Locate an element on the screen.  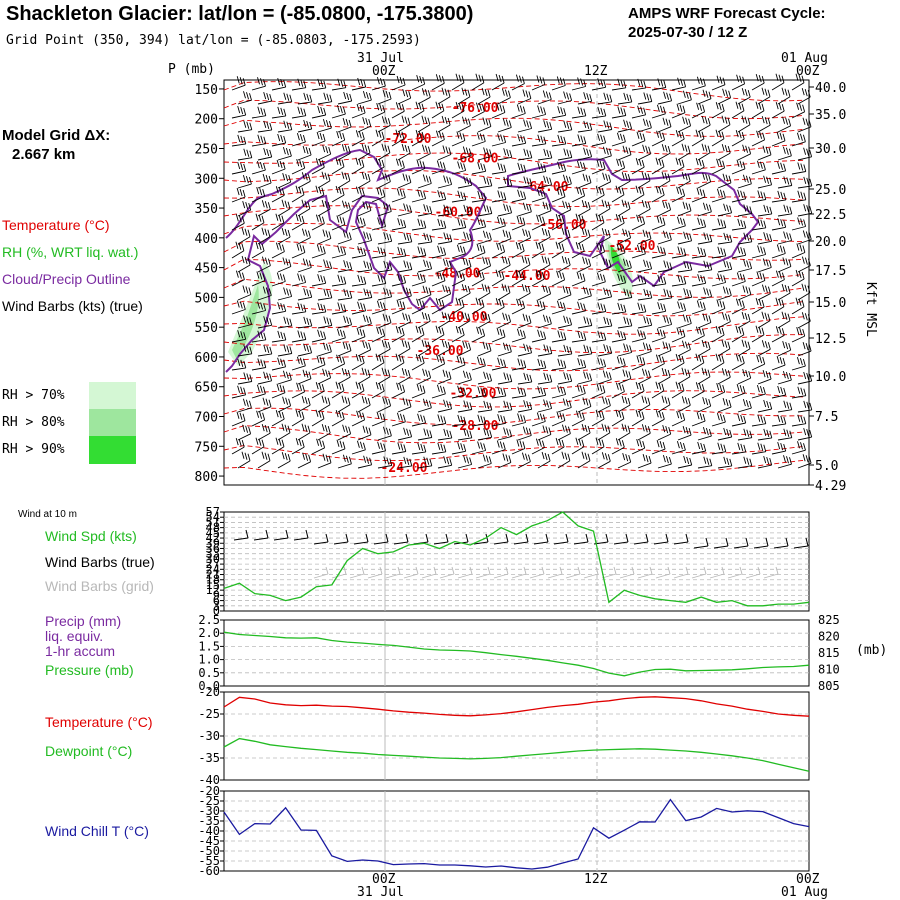
wind-barb-grid-feather is located at coordinates (615, 570).